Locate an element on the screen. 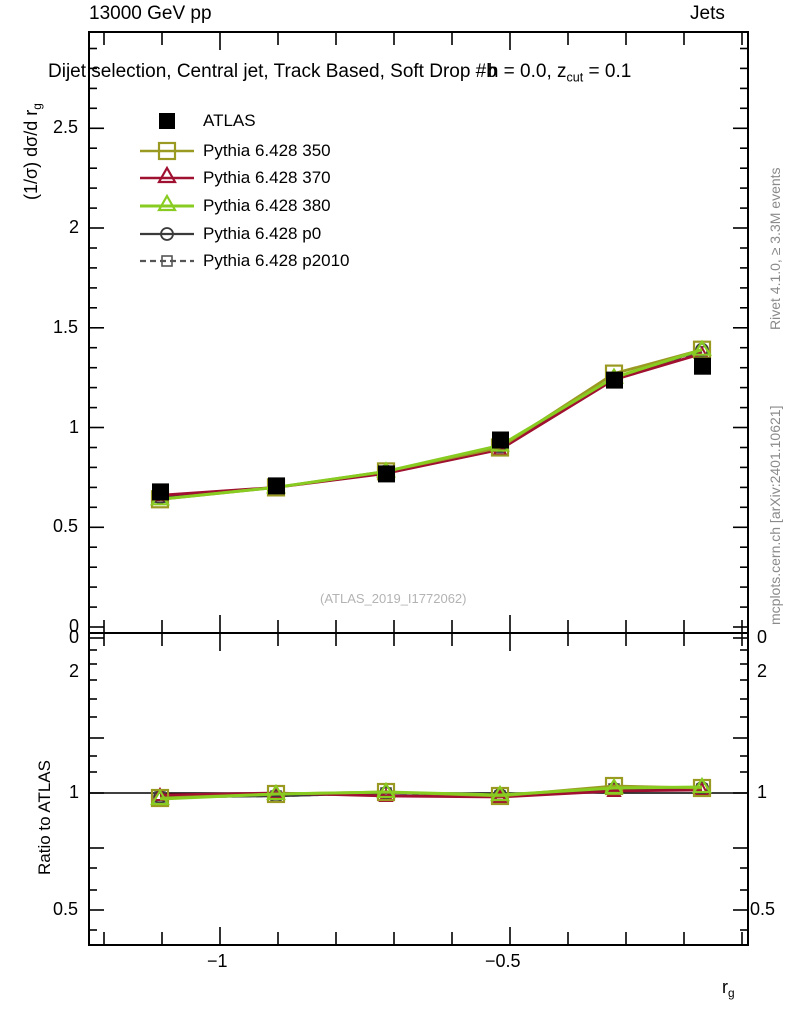 The width and height of the screenshot is (786, 1024). ratio-ytick-0_5-left: 0.5 is located at coordinates (66, 909).